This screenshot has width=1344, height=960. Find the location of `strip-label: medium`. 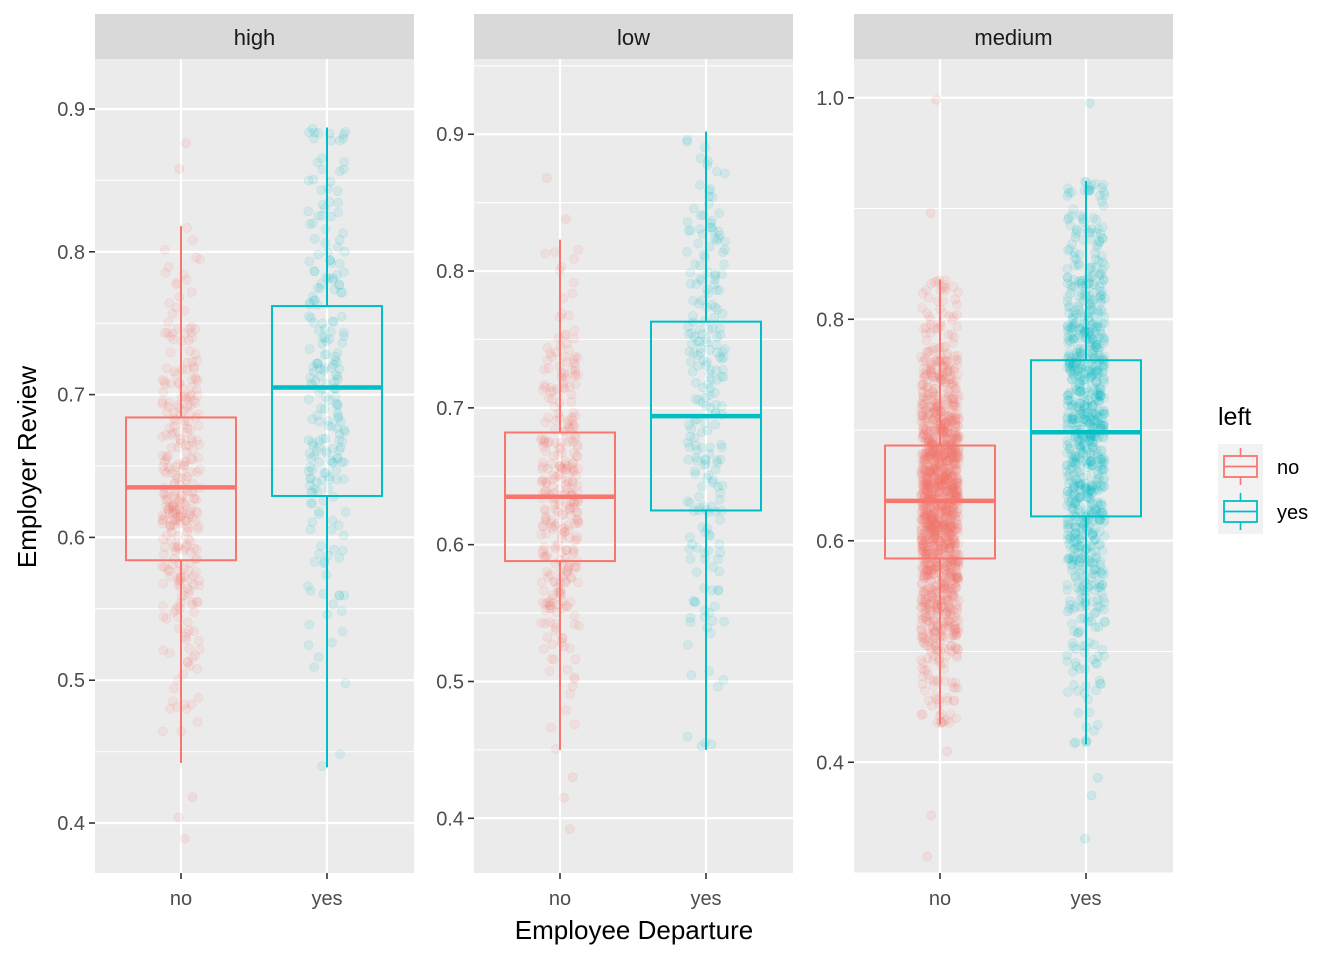

strip-label: medium is located at coordinates (1013, 37).